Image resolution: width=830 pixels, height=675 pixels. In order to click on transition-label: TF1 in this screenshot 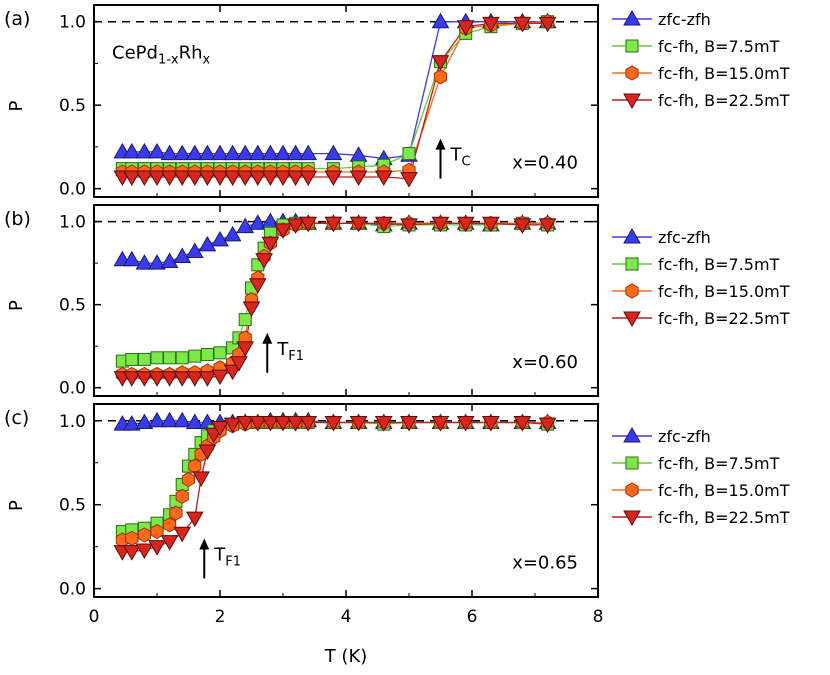, I will do `click(290, 351)`.